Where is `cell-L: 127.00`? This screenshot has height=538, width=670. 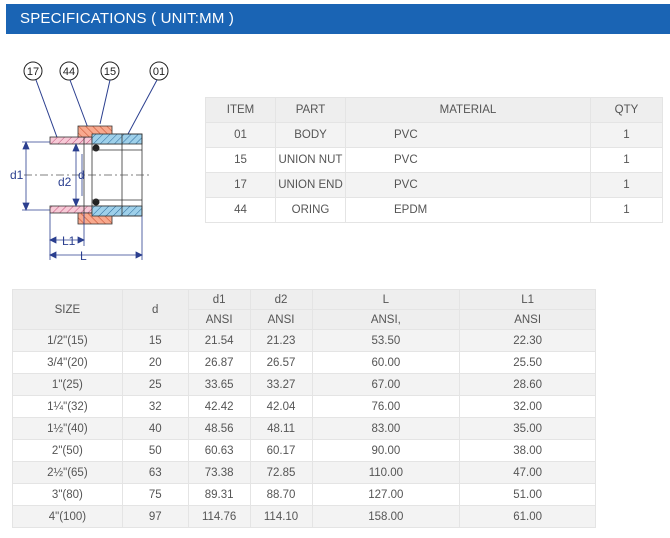
cell-L: 127.00 is located at coordinates (386, 494).